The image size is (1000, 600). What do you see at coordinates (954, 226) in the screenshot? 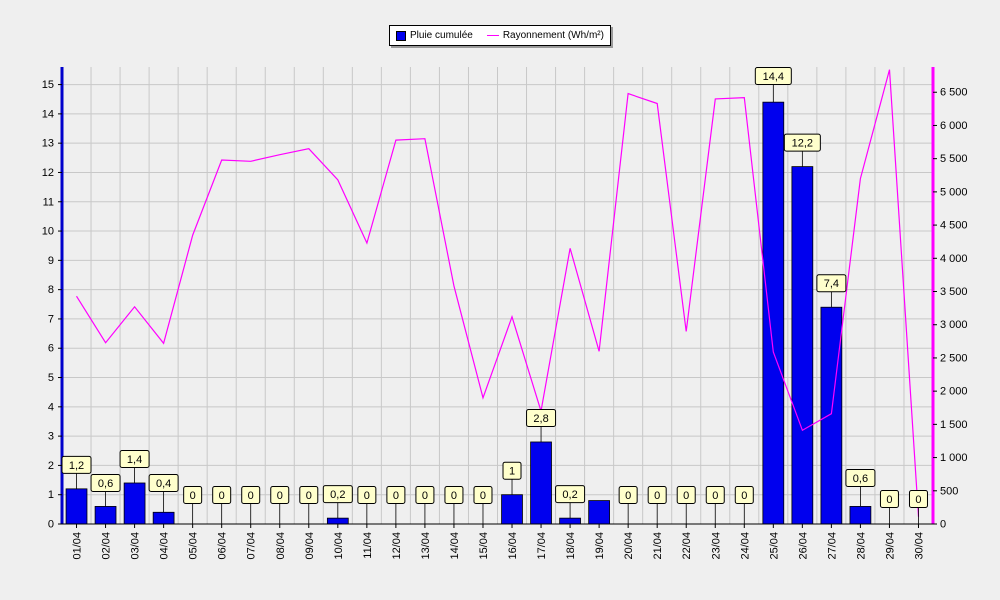
I see `right-tick-label: 4 500` at bounding box center [954, 226].